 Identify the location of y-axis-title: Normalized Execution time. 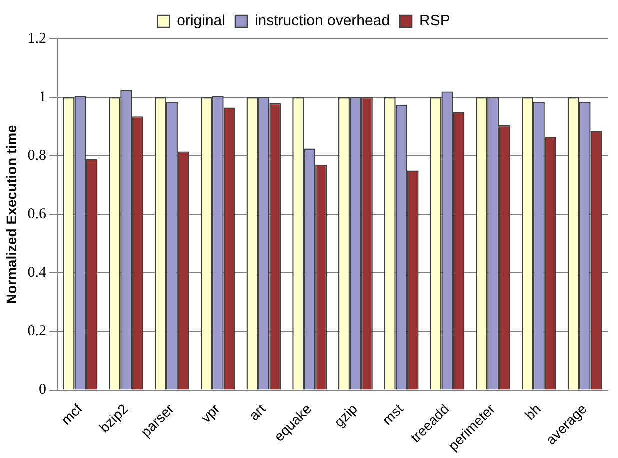
(11, 214).